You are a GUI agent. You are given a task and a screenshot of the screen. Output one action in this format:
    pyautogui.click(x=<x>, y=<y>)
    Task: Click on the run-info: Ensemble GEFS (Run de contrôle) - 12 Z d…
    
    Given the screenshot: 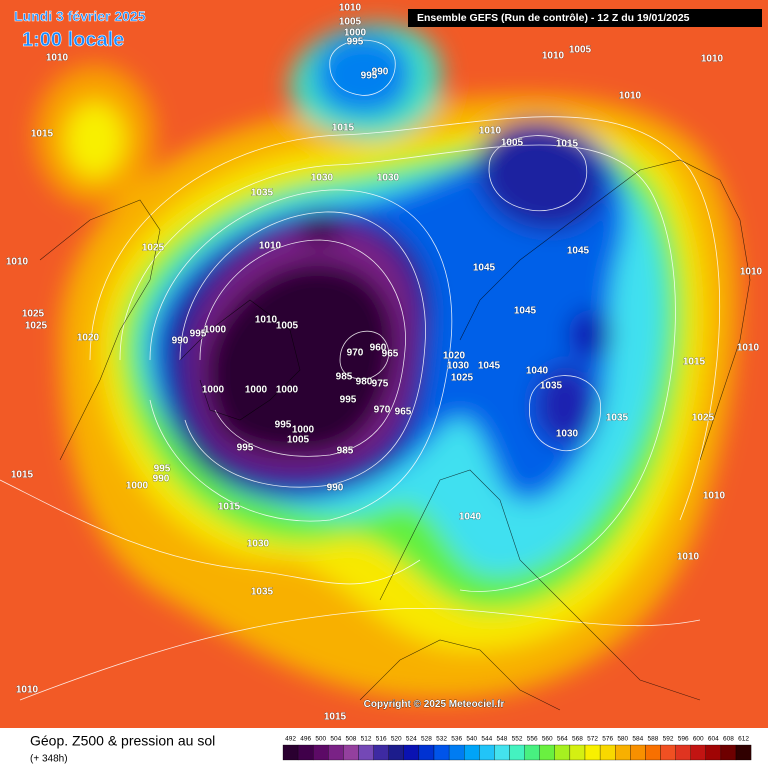 What is the action you would take?
    pyautogui.click(x=553, y=18)
    